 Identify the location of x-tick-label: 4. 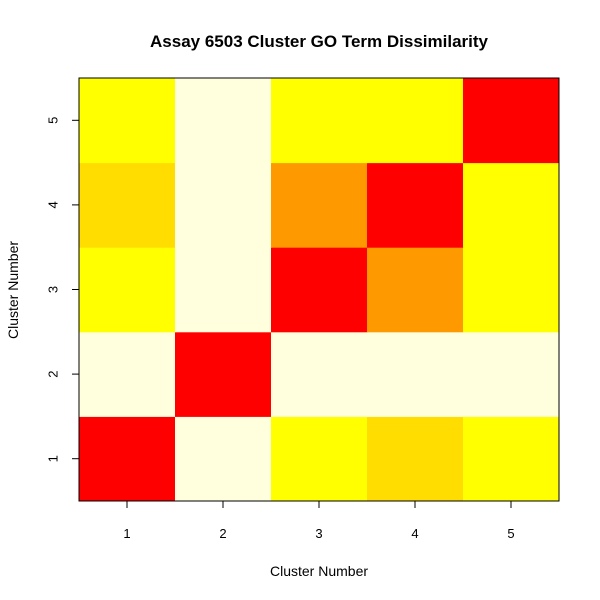
(414, 533).